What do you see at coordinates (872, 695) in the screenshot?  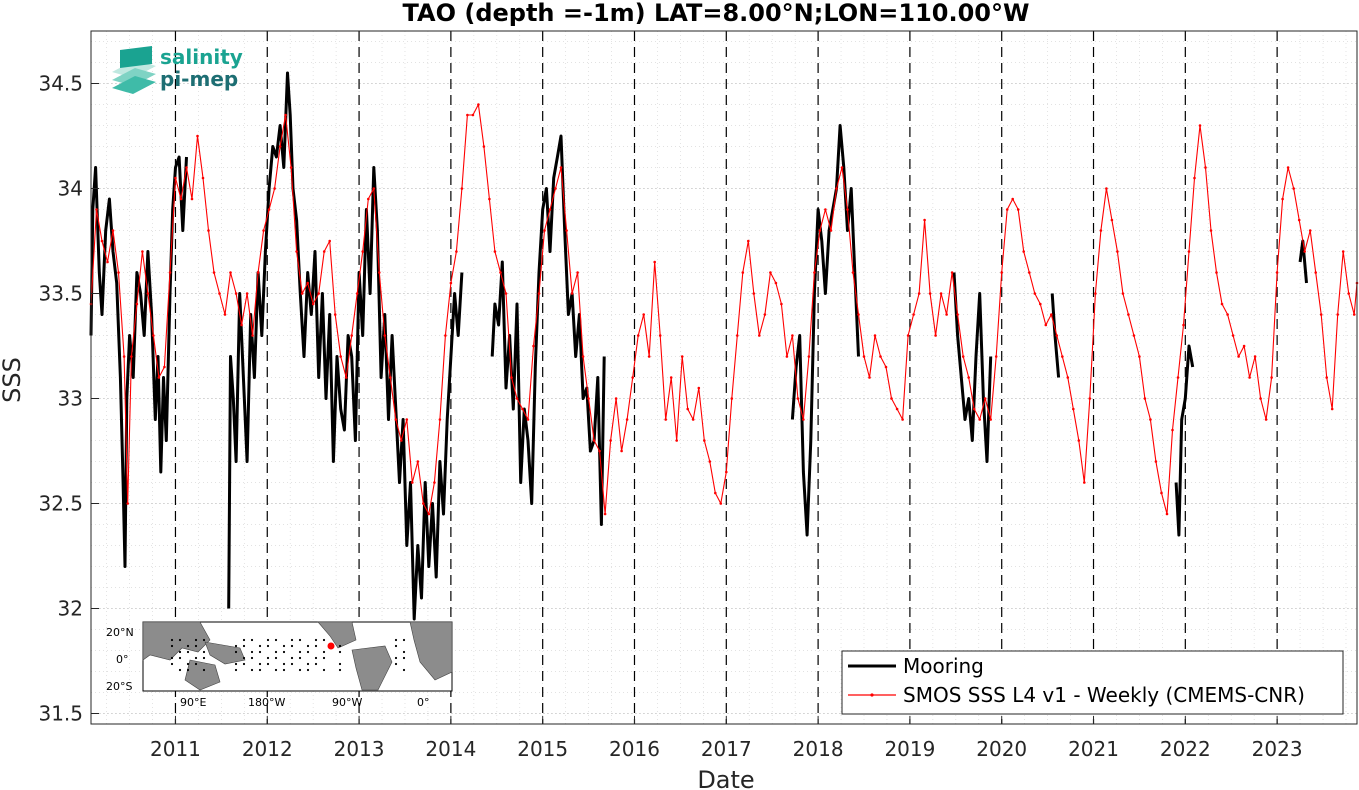 I see `legend-marker-smos` at bounding box center [872, 695].